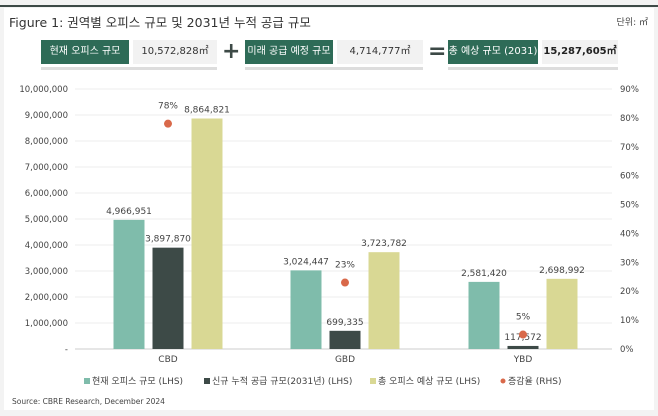 The image size is (658, 416). I want to click on future-supply-label: 미래 공급 예정 규모, so click(289, 52).